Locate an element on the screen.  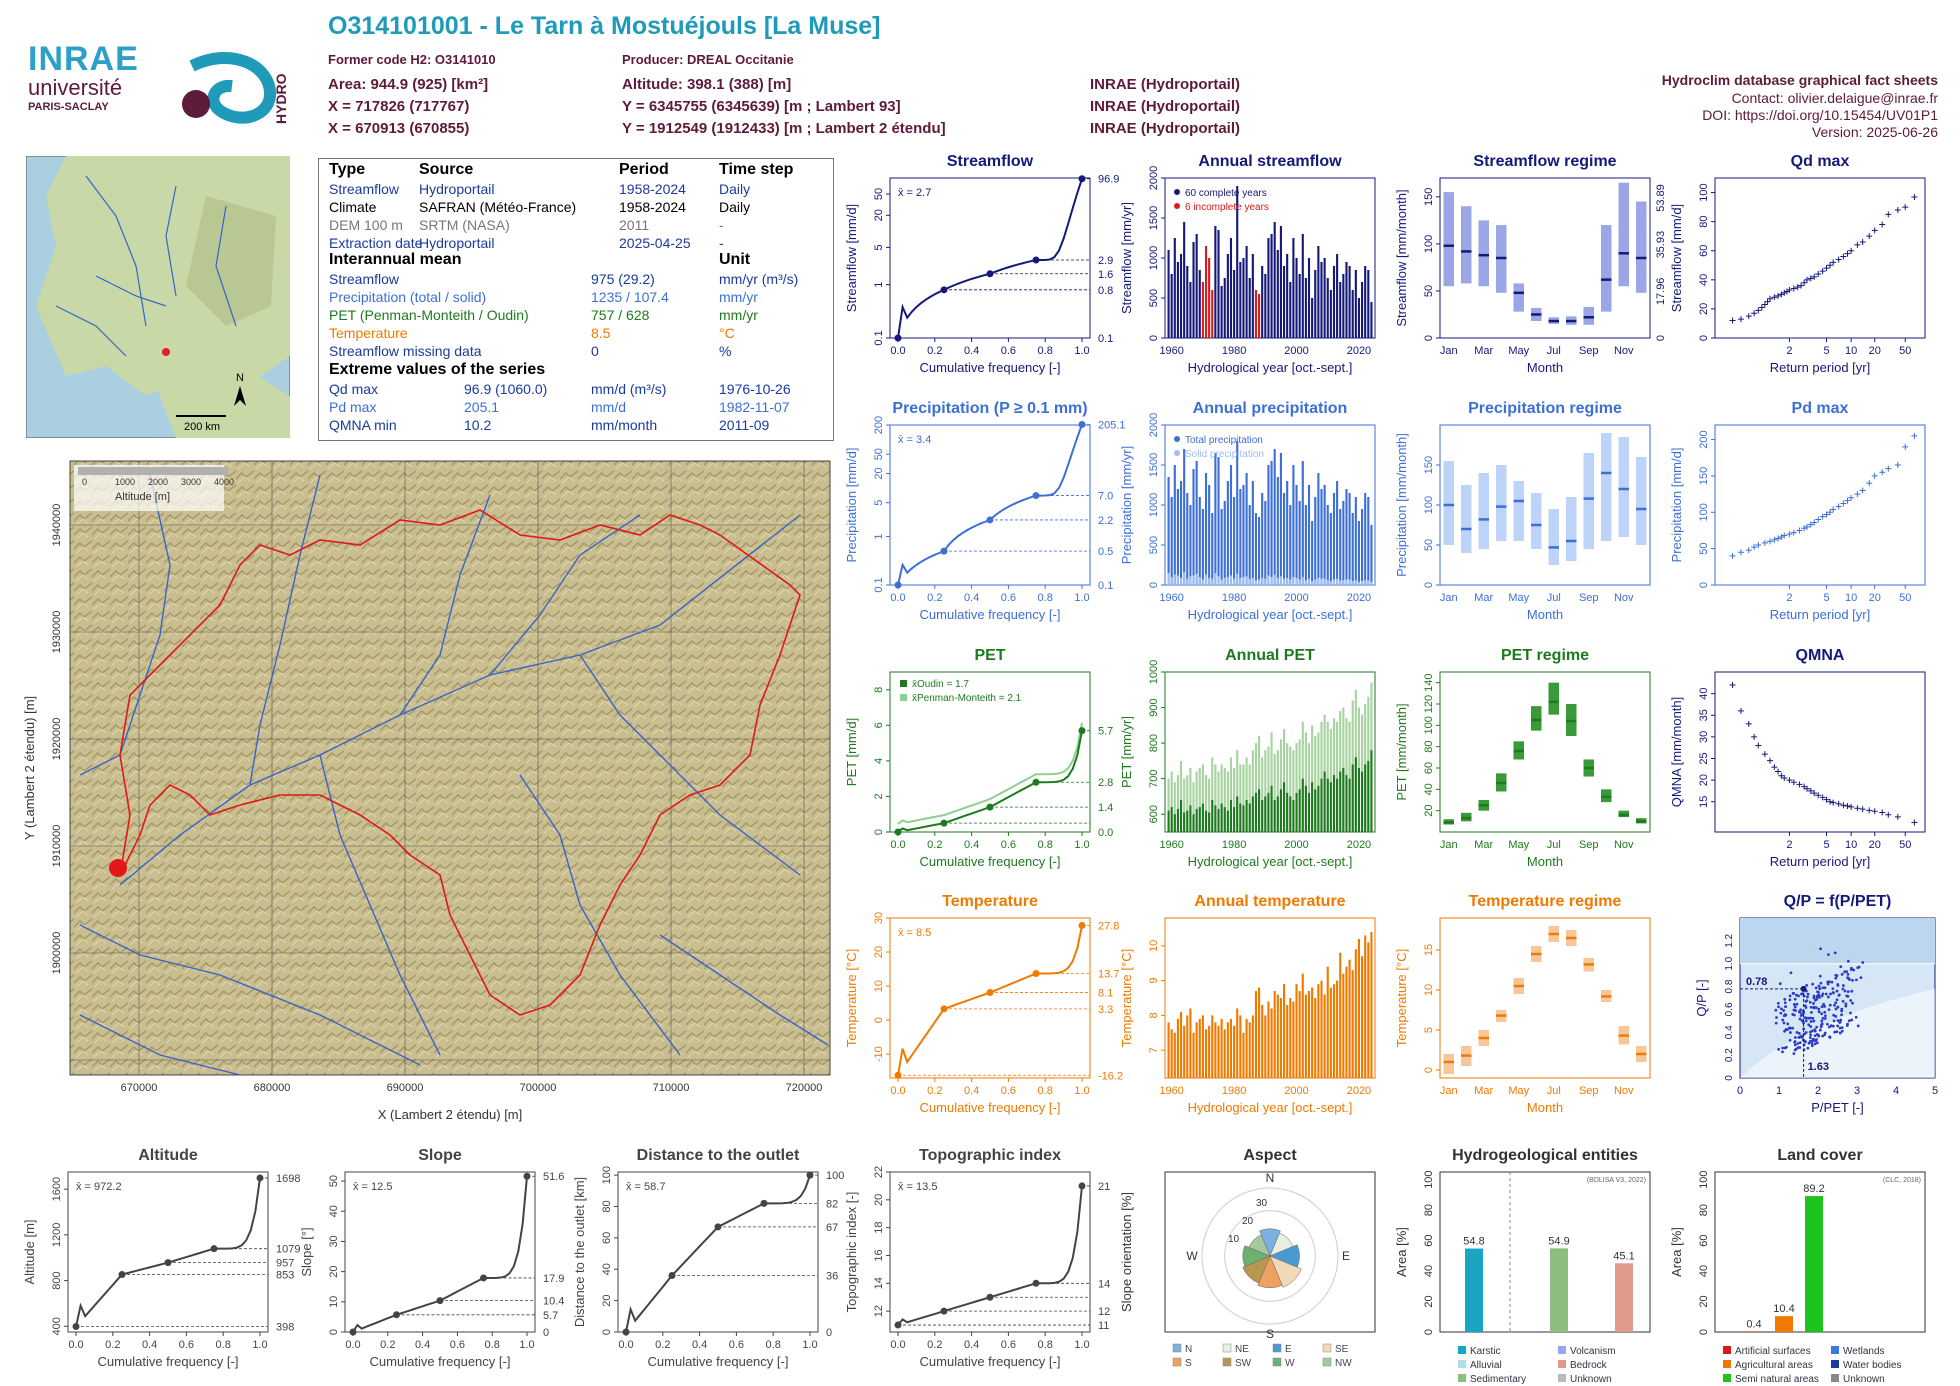
y-tick-label: 15 is located at coordinates (1429, 950).